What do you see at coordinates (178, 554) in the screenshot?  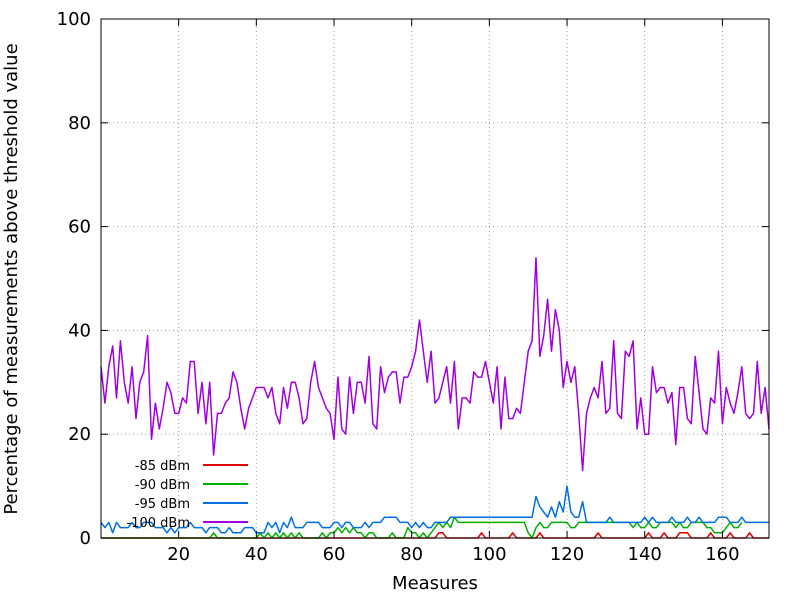 I see `x-tick-label: 20` at bounding box center [178, 554].